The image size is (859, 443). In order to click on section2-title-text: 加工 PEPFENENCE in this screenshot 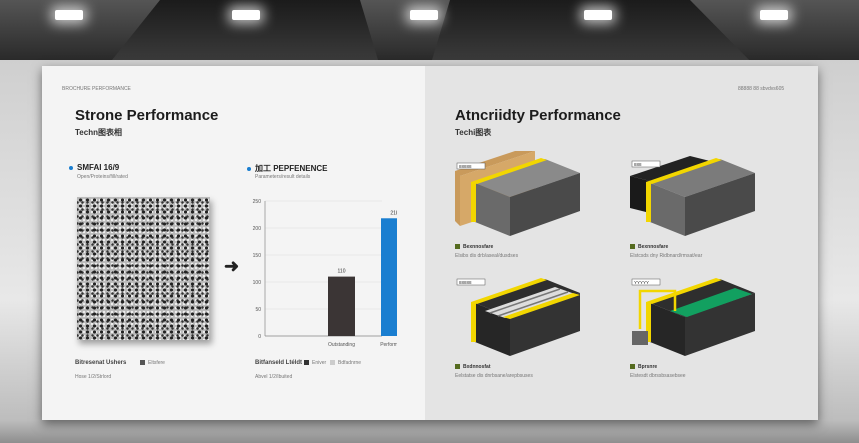, I will do `click(291, 168)`.